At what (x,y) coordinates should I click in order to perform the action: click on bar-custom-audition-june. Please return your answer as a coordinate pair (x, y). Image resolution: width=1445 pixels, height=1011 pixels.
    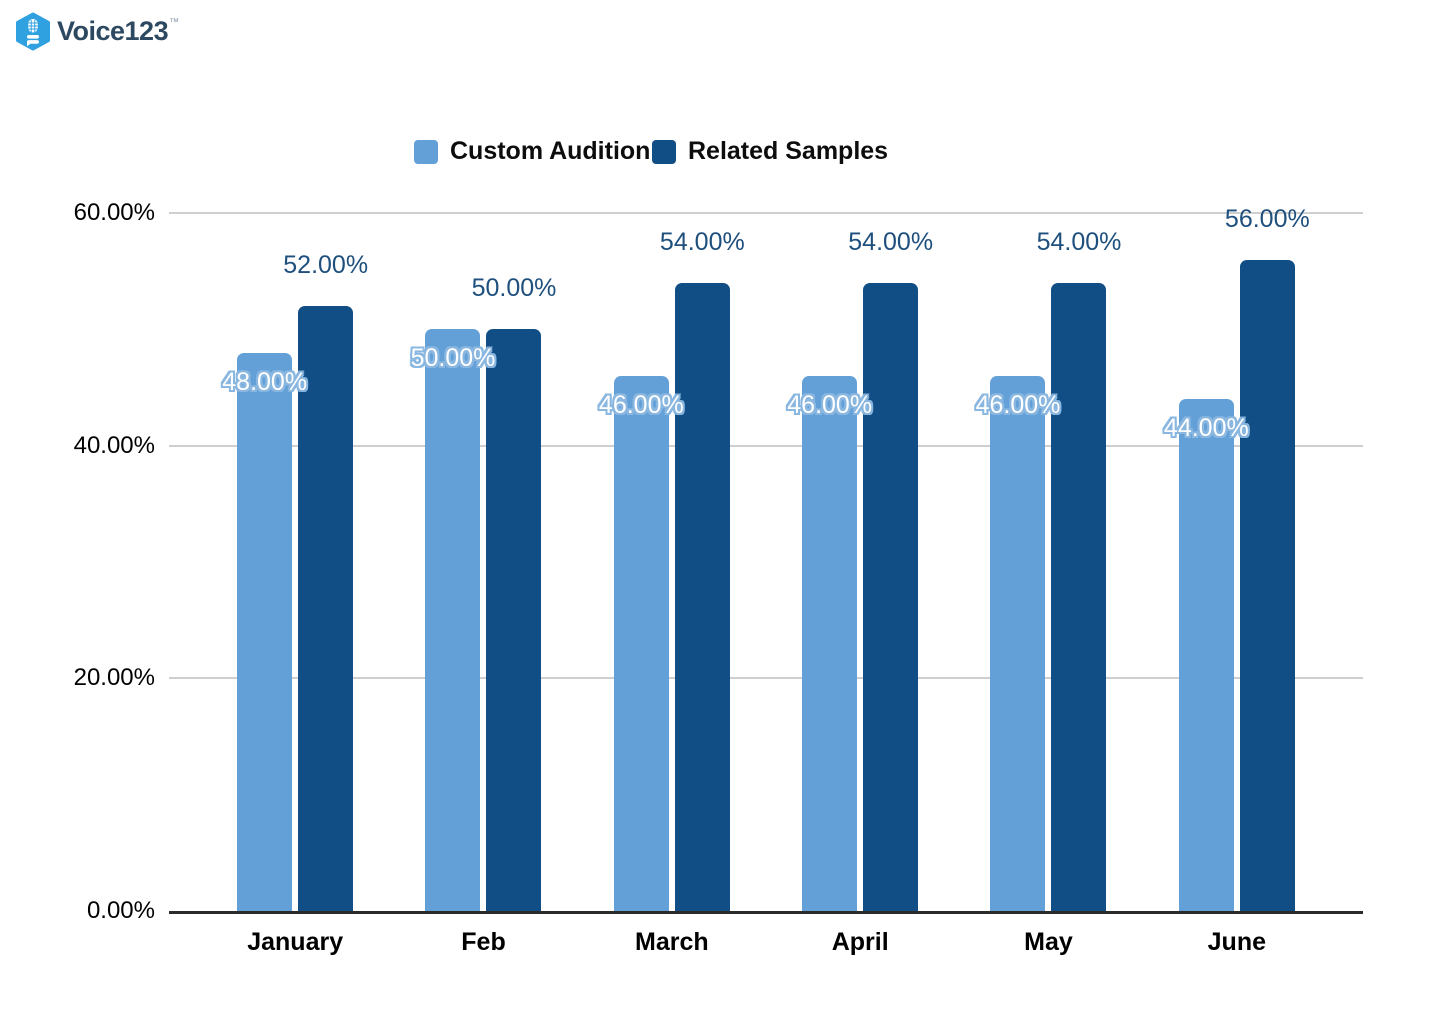
    Looking at the image, I should click on (1206, 655).